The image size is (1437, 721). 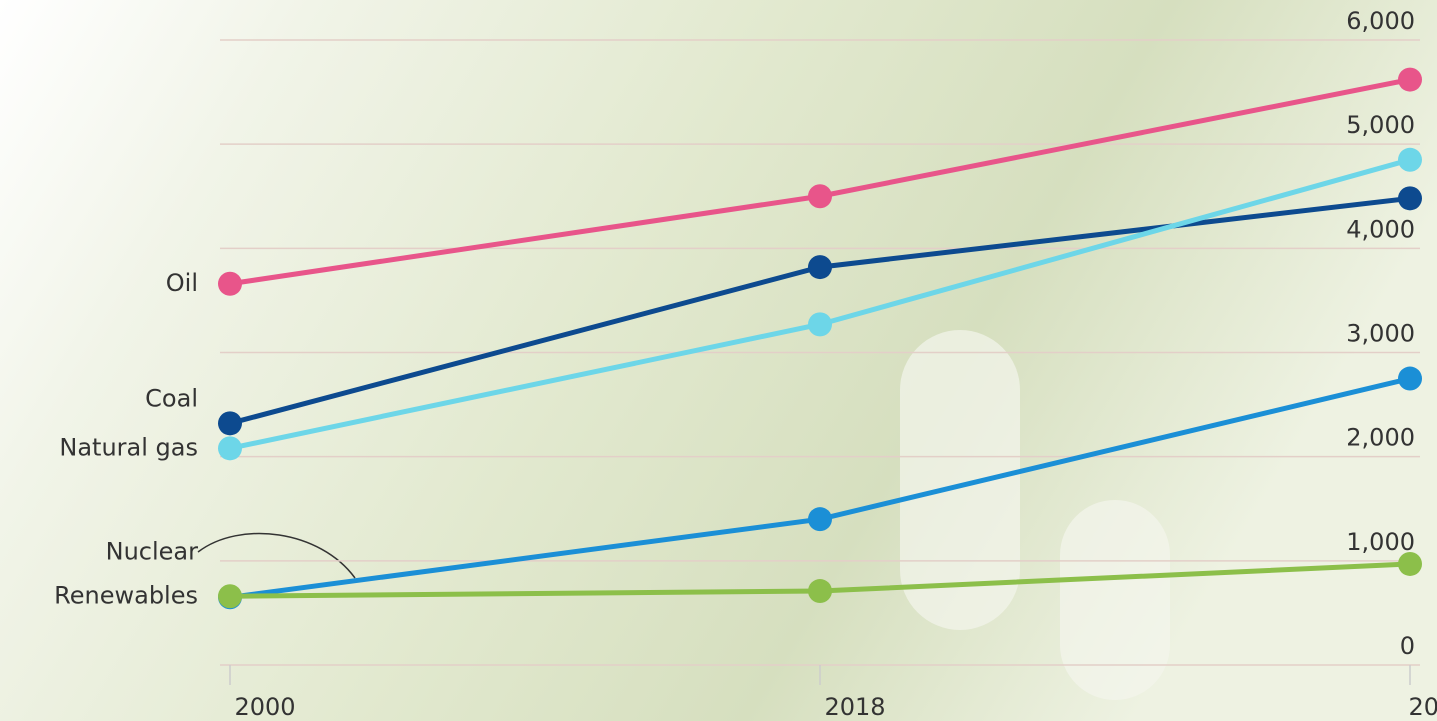 What do you see at coordinates (182, 283) in the screenshot?
I see `series-label: Oil` at bounding box center [182, 283].